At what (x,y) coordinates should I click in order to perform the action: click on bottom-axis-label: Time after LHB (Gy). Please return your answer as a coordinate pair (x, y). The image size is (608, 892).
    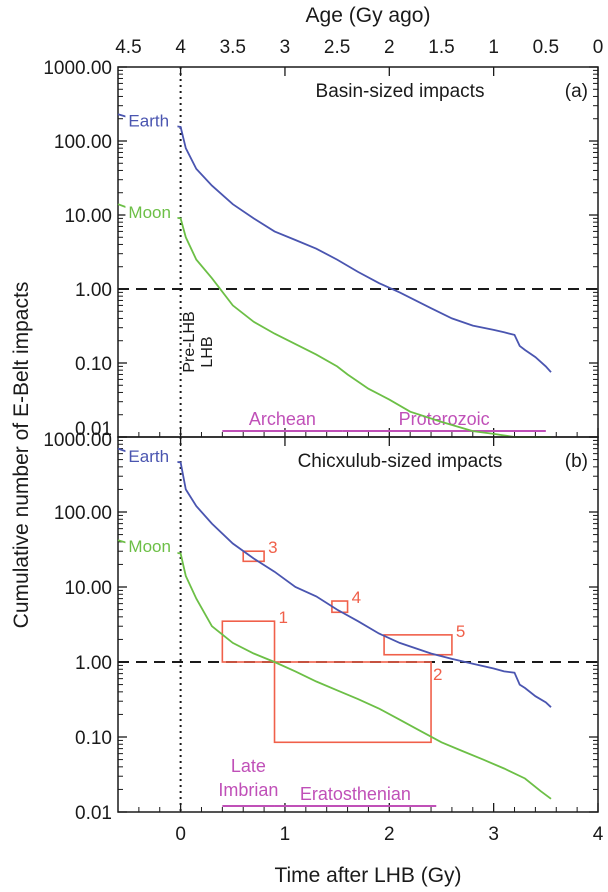
    Looking at the image, I should click on (367, 875).